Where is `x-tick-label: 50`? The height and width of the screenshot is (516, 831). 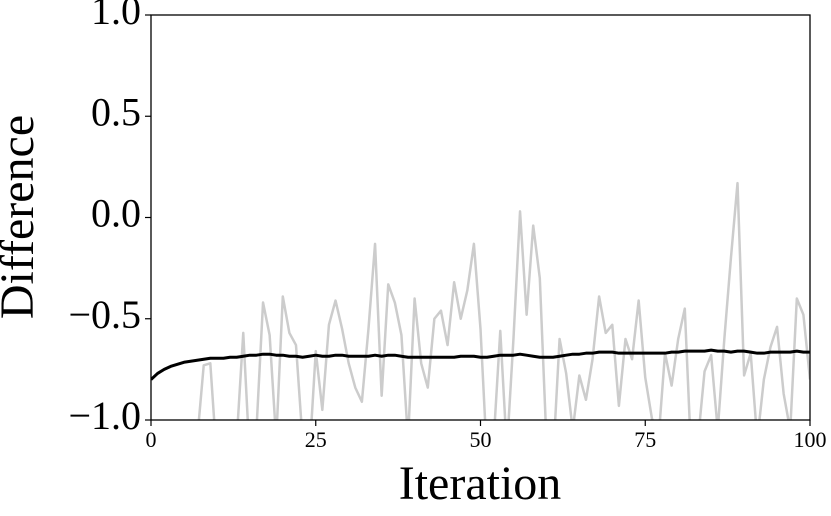 x-tick-label: 50 is located at coordinates (481, 439).